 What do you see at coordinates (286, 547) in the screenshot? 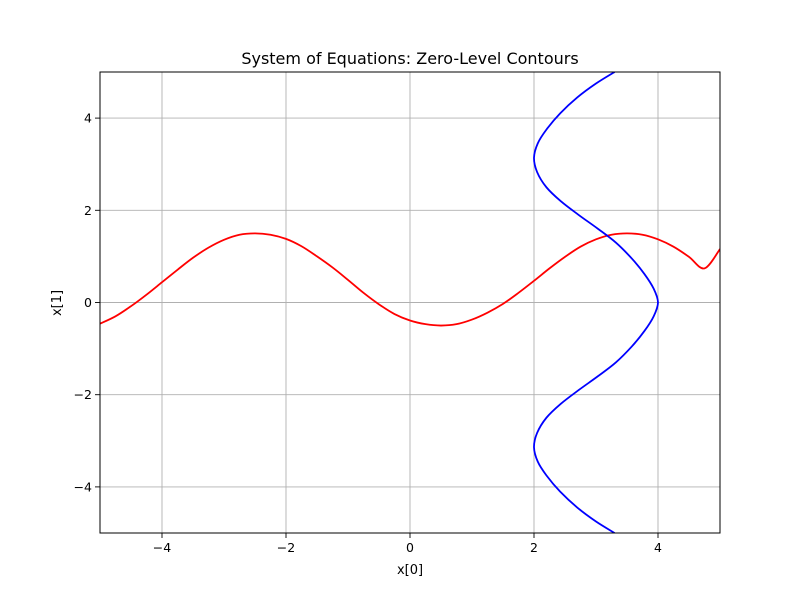
I see `x-tick-label: −2` at bounding box center [286, 547].